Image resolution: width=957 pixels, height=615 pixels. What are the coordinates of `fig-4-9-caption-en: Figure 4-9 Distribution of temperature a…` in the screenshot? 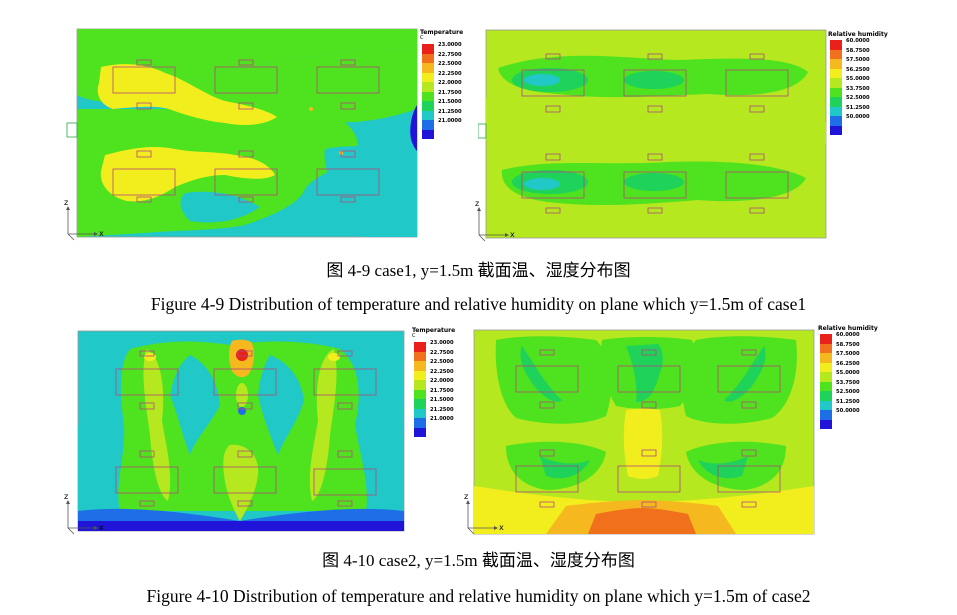 It's located at (478, 304).